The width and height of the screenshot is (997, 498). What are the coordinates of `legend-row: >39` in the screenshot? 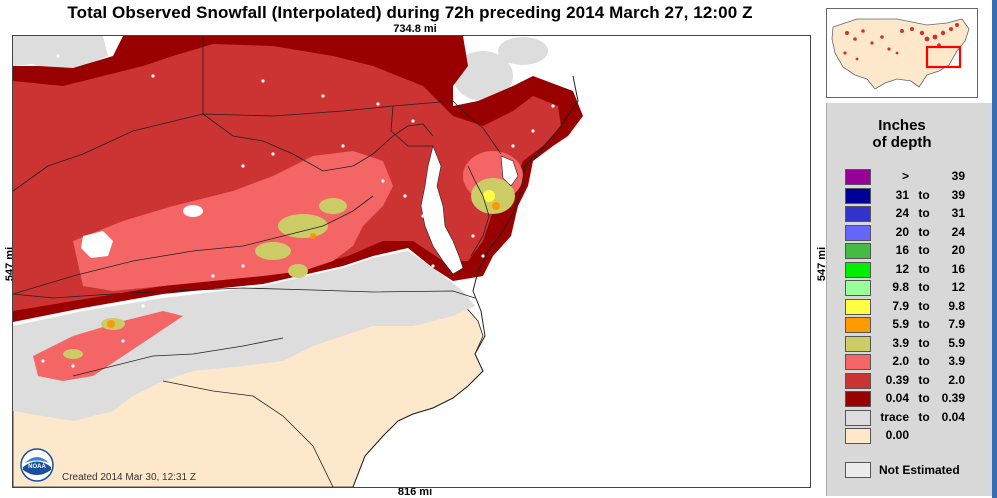 It's located at (910, 177).